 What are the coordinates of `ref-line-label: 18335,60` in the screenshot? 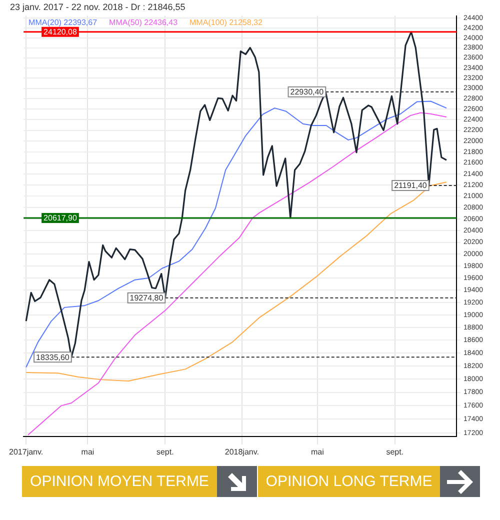 It's located at (53, 357).